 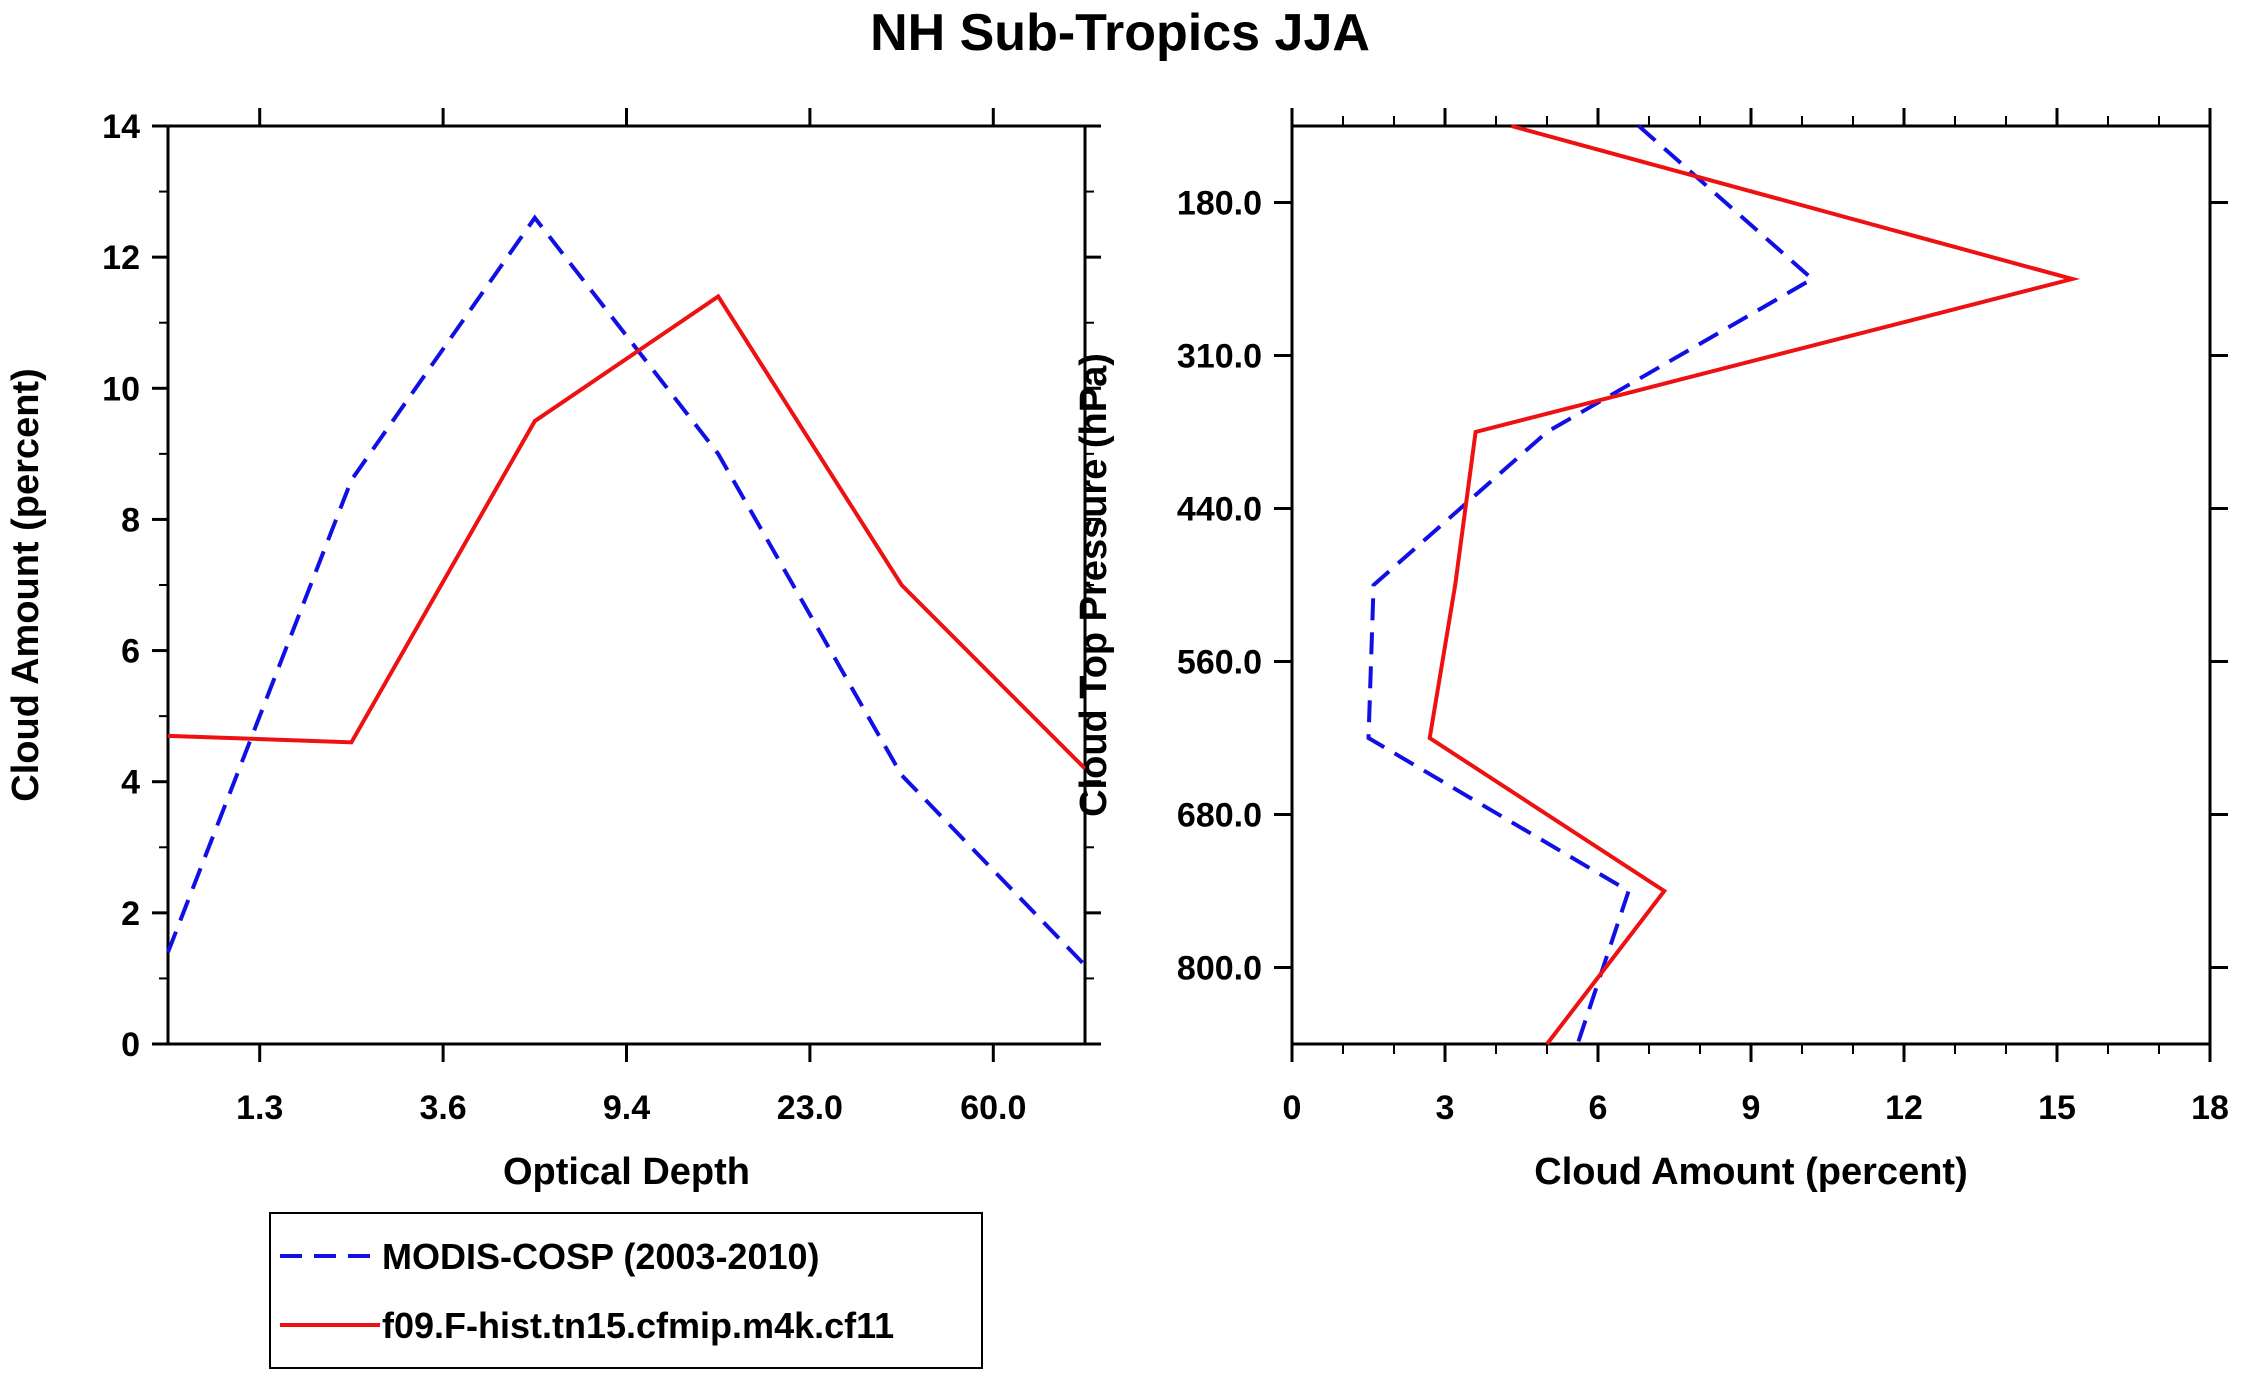 I want to click on left-ytick-label: 10, so click(x=121, y=389).